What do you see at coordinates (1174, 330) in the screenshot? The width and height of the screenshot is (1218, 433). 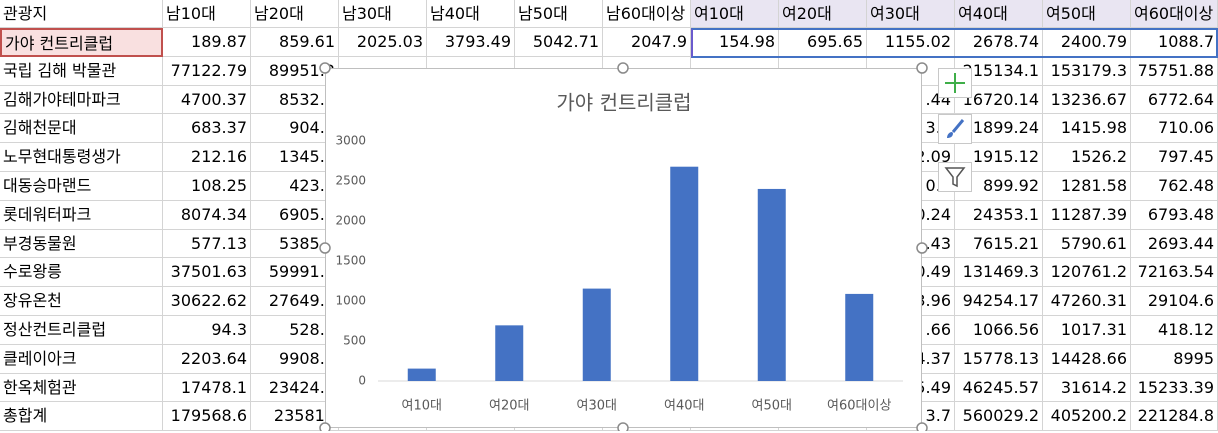 I see `data-cell: 418.12` at bounding box center [1174, 330].